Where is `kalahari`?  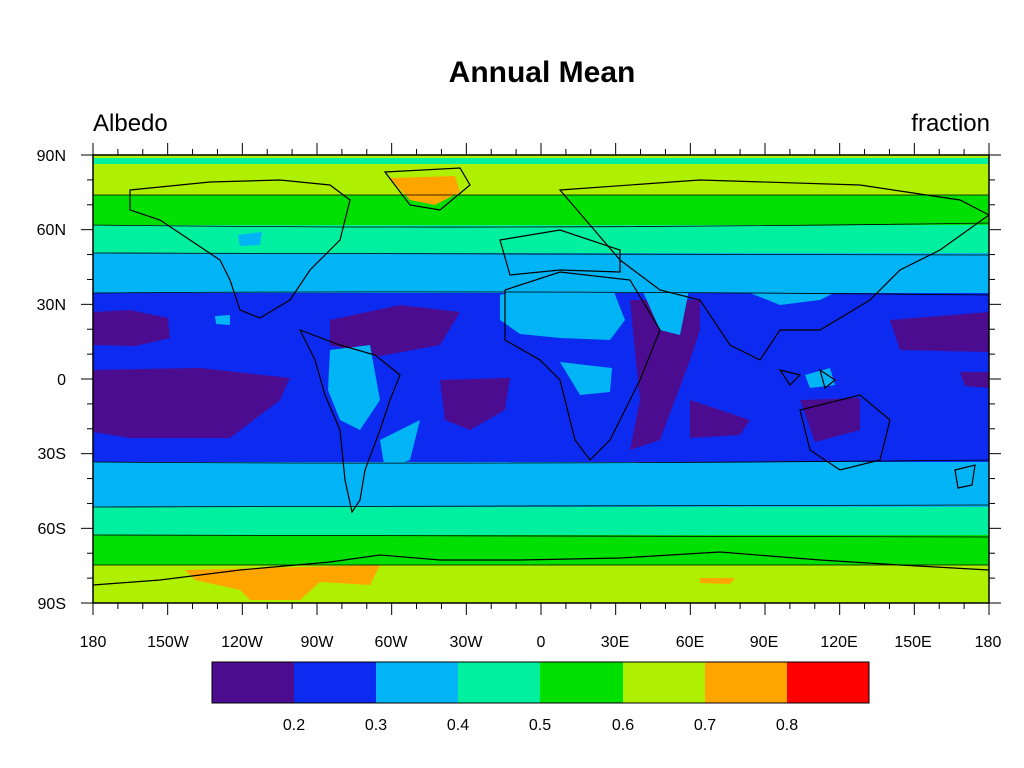 kalahari is located at coordinates (586, 378).